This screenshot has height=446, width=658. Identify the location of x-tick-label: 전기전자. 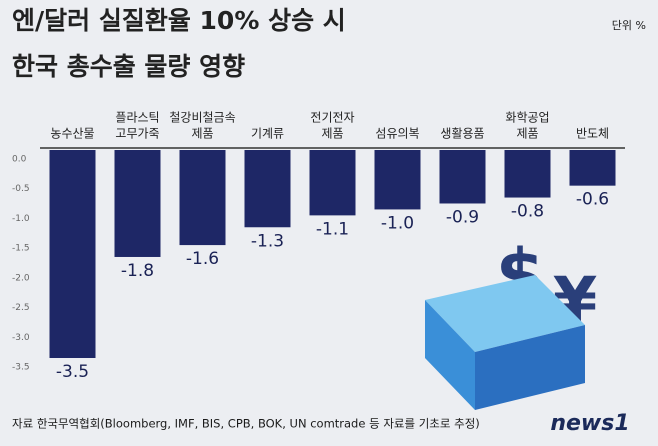
(332, 118).